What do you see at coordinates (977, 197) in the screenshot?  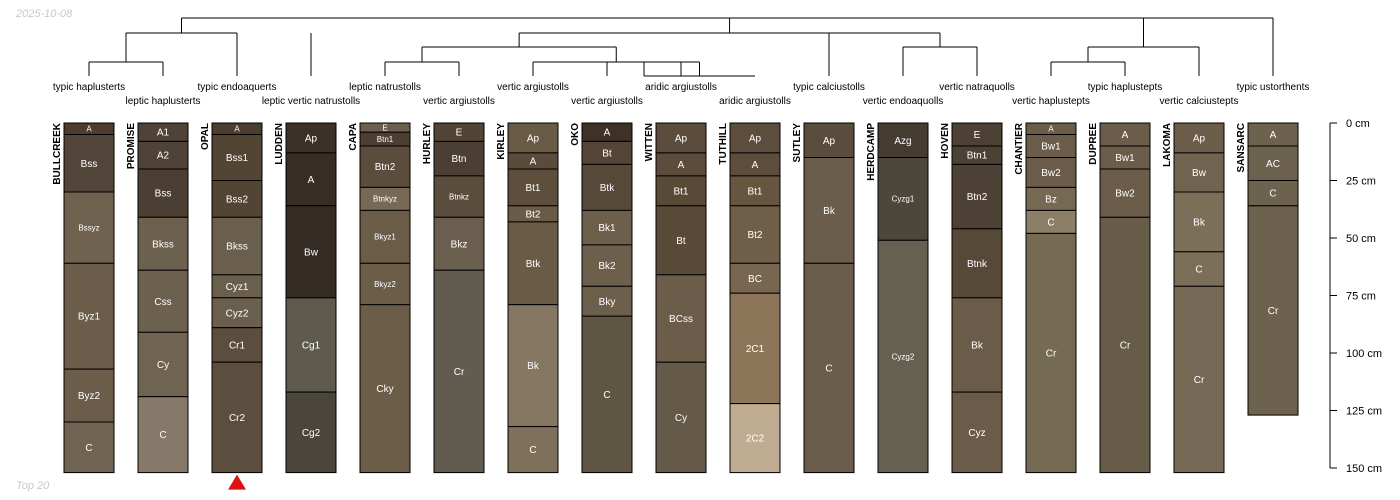 I see `horizon-label: Btn2` at bounding box center [977, 197].